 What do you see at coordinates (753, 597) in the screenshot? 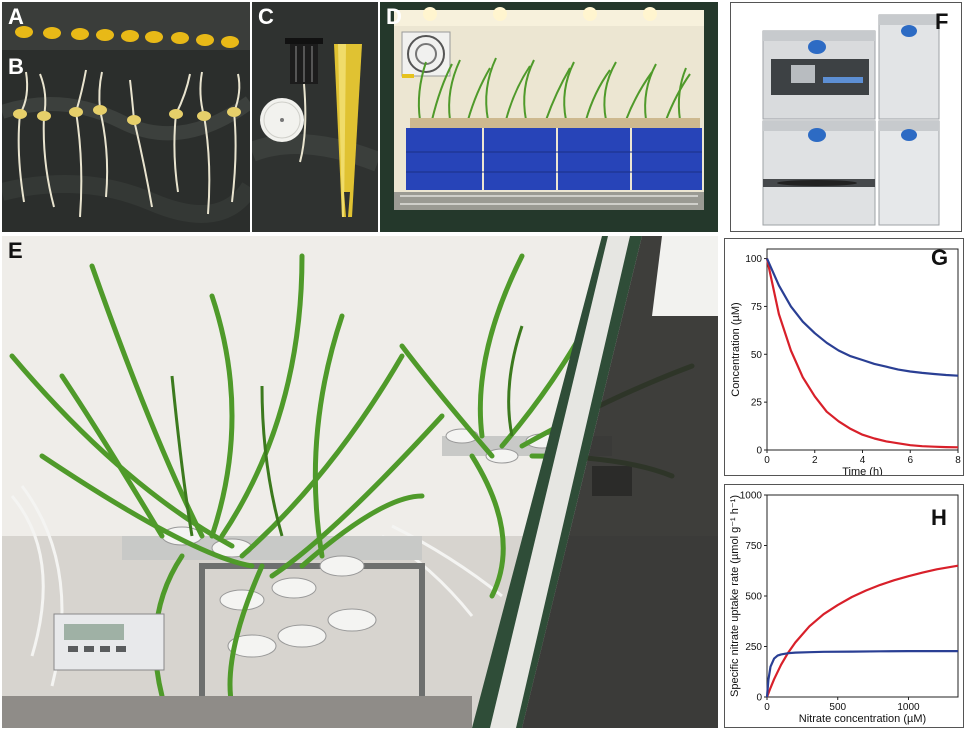
I see `y-tick-label: 500` at bounding box center [753, 597].